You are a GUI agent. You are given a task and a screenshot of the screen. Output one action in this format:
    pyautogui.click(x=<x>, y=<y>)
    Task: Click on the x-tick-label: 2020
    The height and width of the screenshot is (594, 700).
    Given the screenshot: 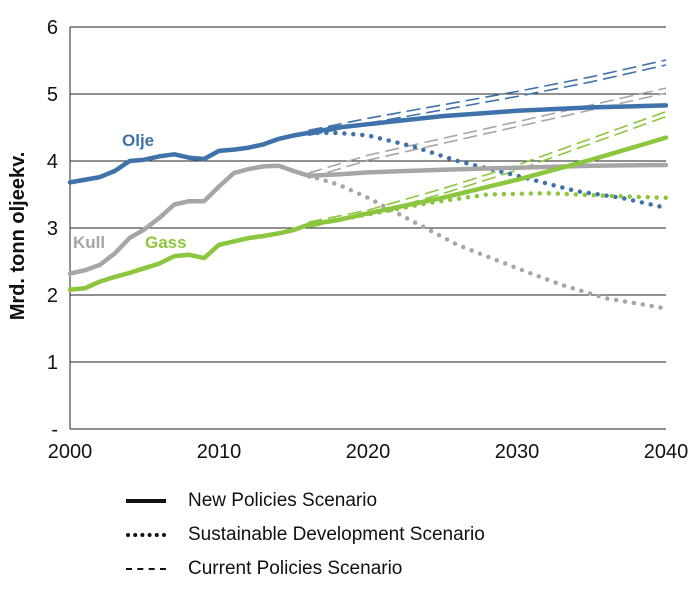 What is the action you would take?
    pyautogui.click(x=368, y=452)
    